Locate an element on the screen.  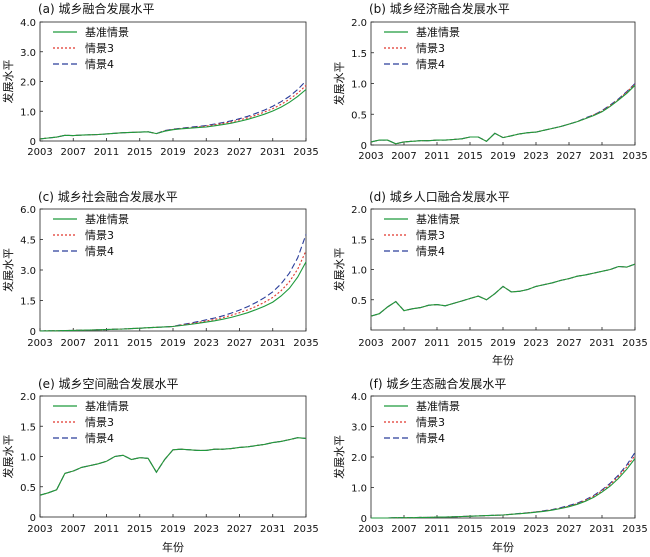
chart-title: (c) 城乡社会融合发展水平 is located at coordinates (108, 196).